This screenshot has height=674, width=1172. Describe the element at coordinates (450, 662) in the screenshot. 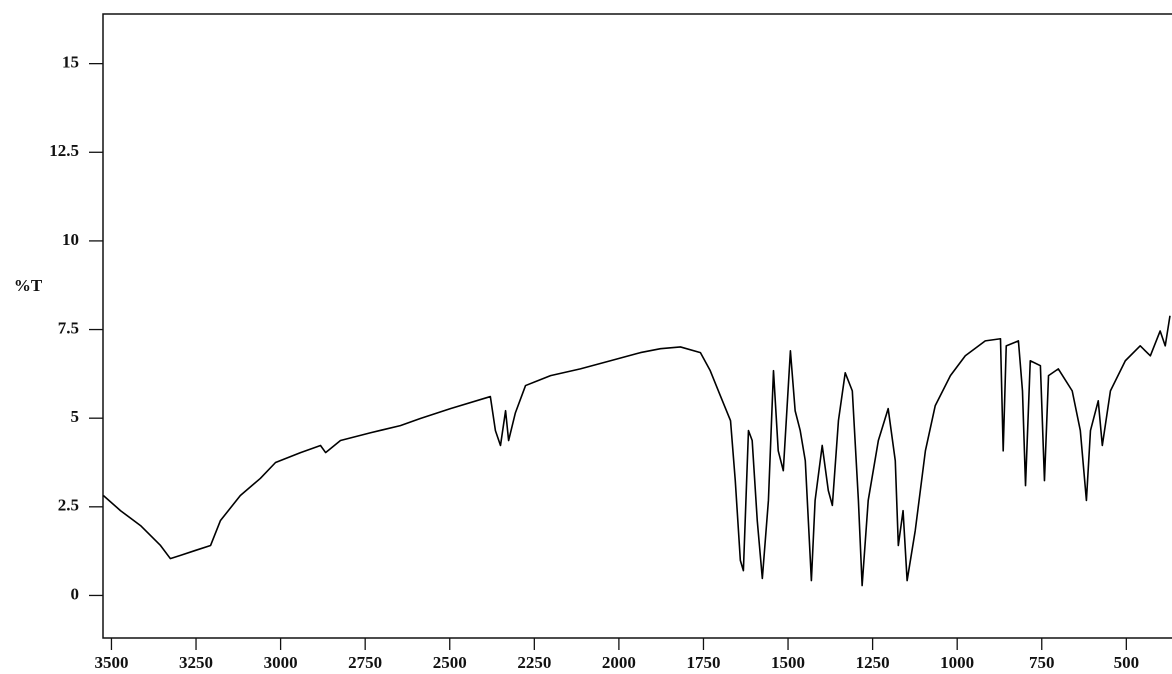

I see `x-tick-label: 2500` at that location.